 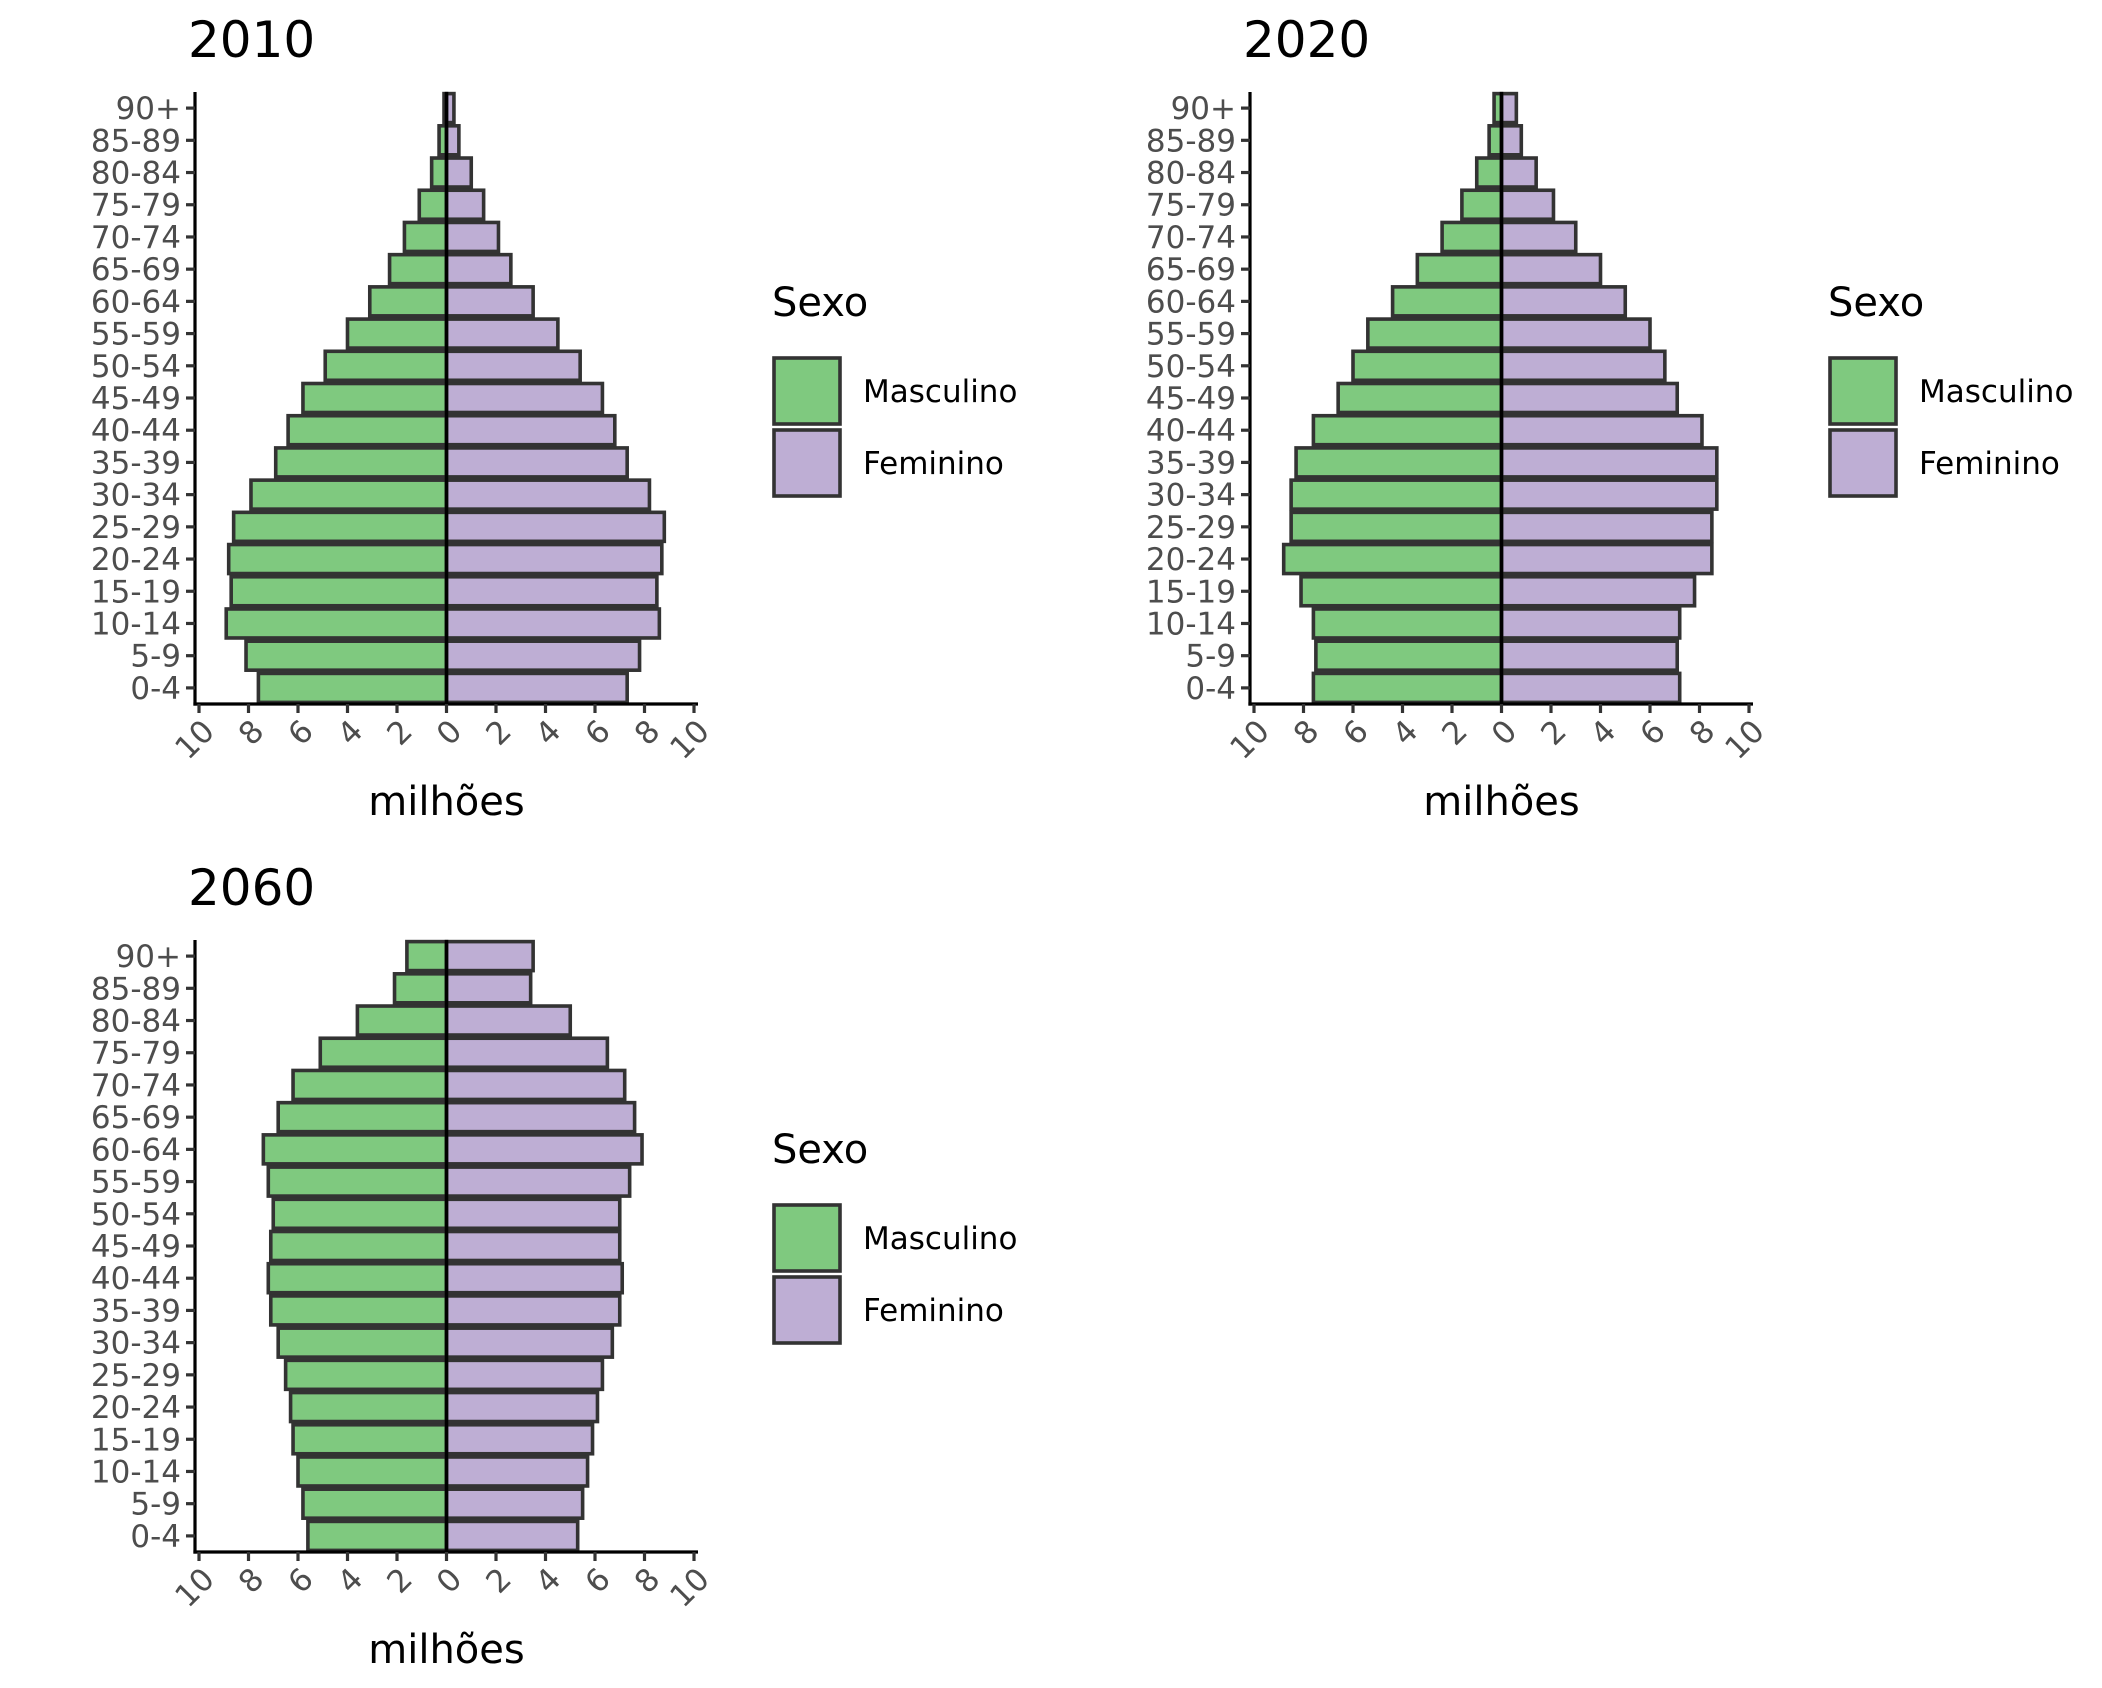 I want to click on age-group-label: 55-59, so click(x=136, y=1183).